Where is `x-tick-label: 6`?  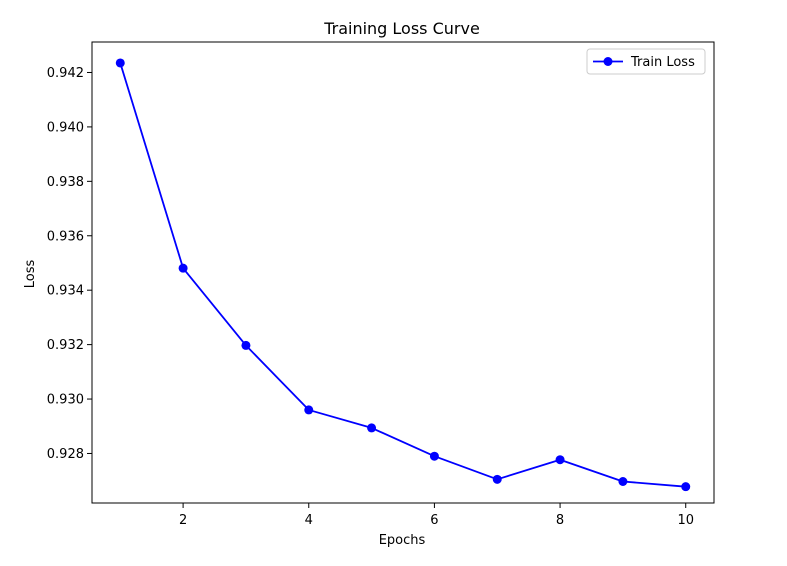
x-tick-label: 6 is located at coordinates (434, 520).